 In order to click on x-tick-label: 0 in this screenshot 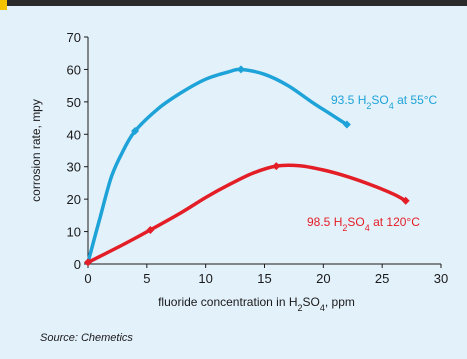, I will do `click(87, 278)`.